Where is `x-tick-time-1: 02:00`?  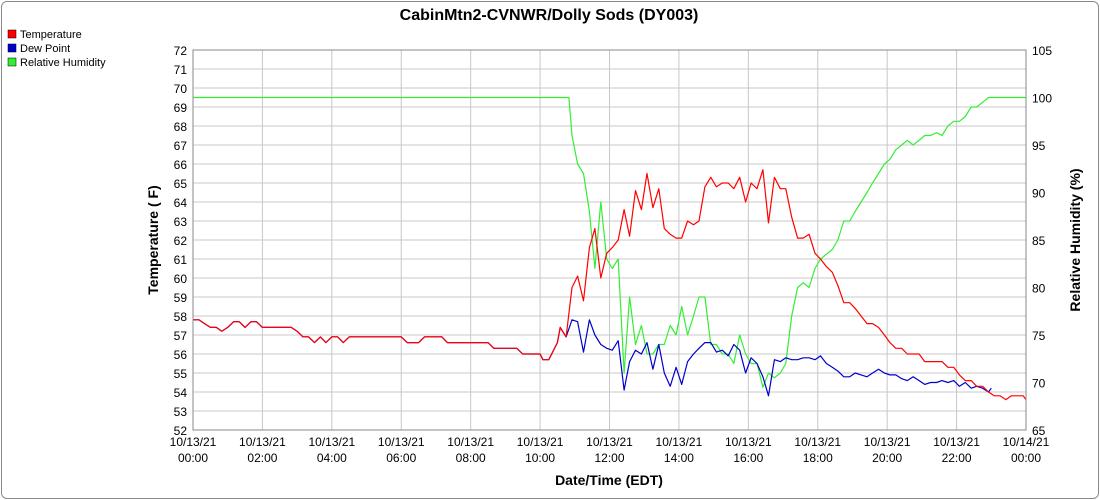
x-tick-time-1: 02:00 is located at coordinates (262, 458).